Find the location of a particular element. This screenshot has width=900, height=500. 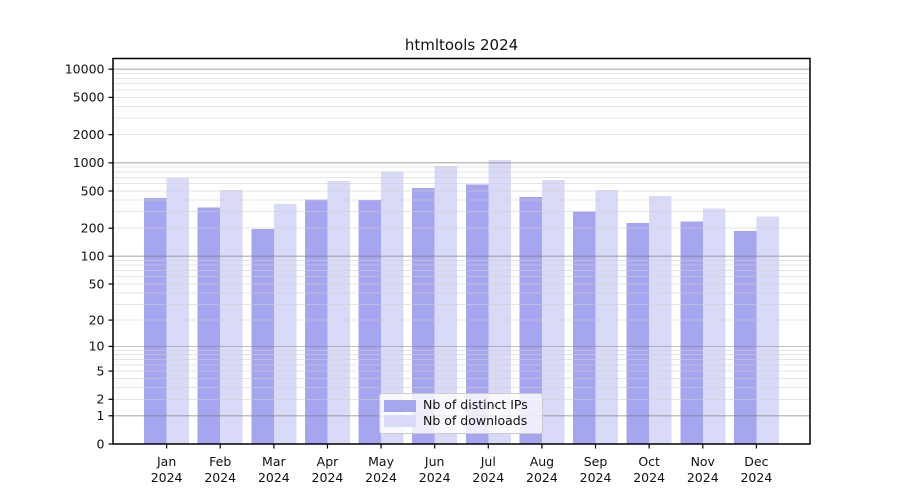

bar-may-downloads is located at coordinates (392, 307).